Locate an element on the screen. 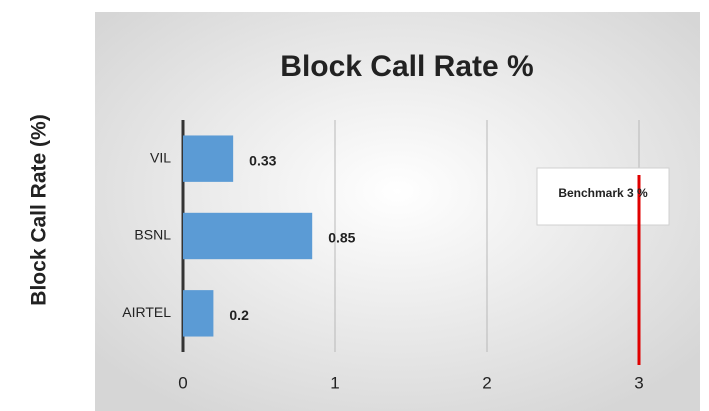 This screenshot has width=709, height=411. y-tick-label: AIRTEL is located at coordinates (146, 312).